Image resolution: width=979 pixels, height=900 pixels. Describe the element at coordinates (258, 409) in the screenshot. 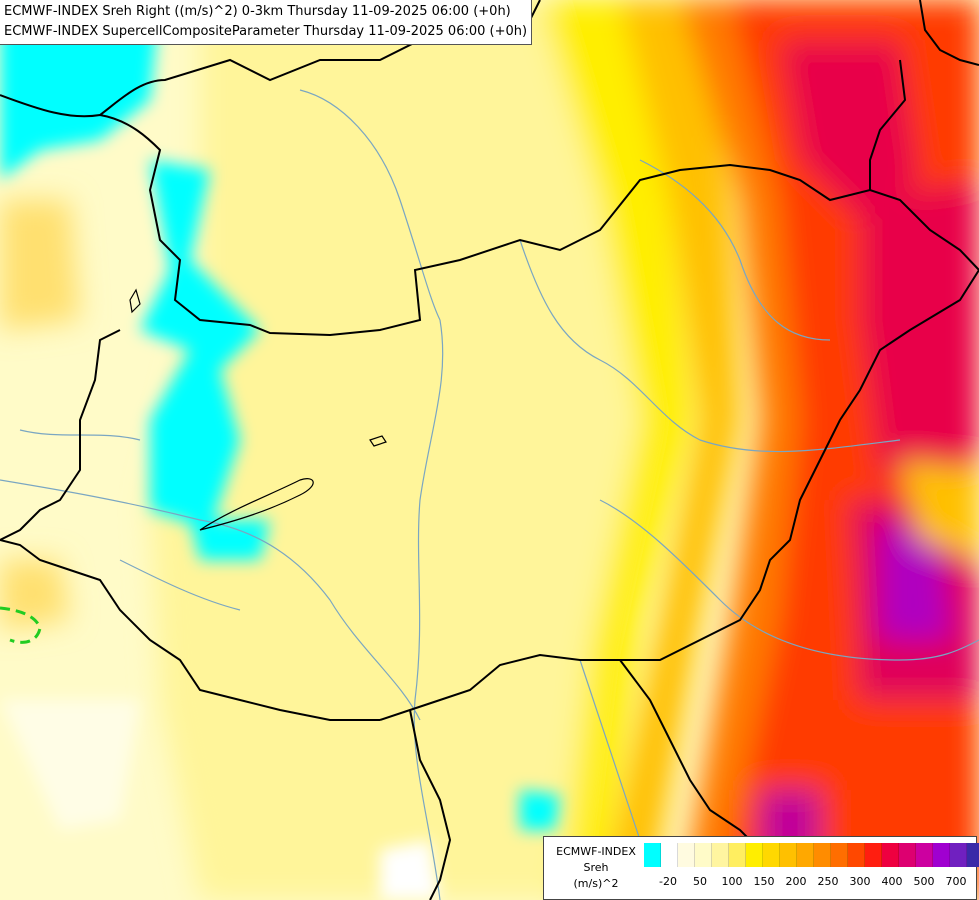

I see `lakes` at that location.